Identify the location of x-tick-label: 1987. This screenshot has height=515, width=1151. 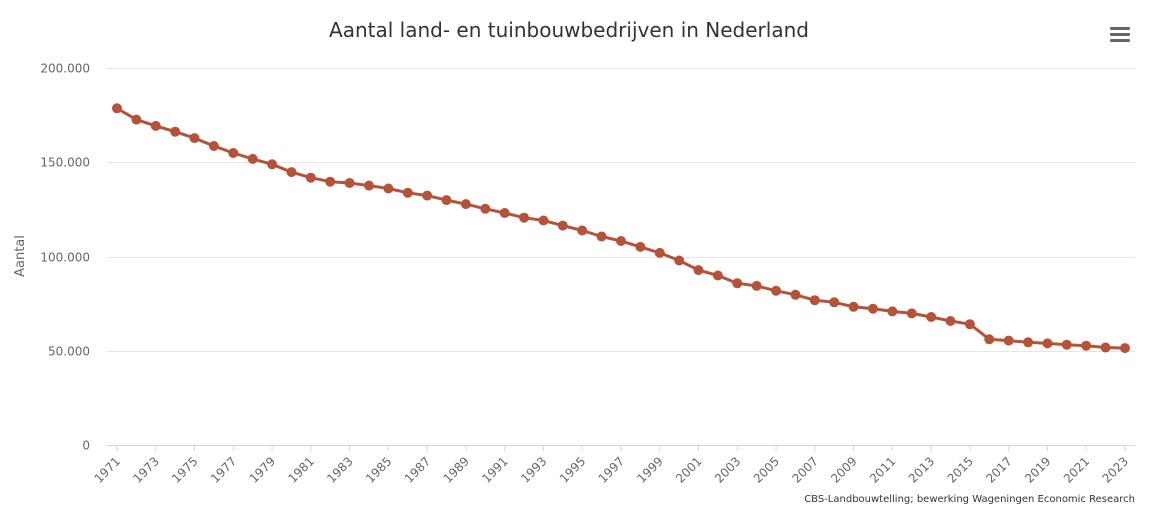
(417, 469).